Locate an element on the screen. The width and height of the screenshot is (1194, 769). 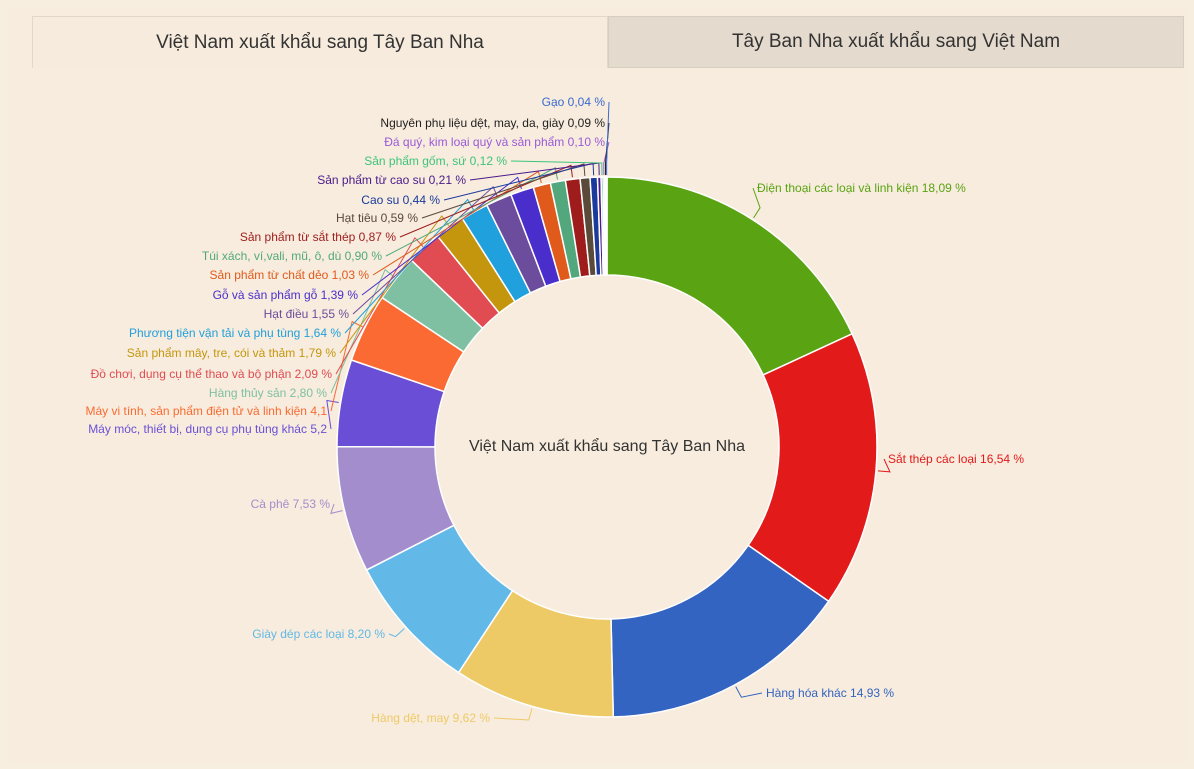
slice-label: Hàng dệt, may 9,62 % is located at coordinates (430, 718).